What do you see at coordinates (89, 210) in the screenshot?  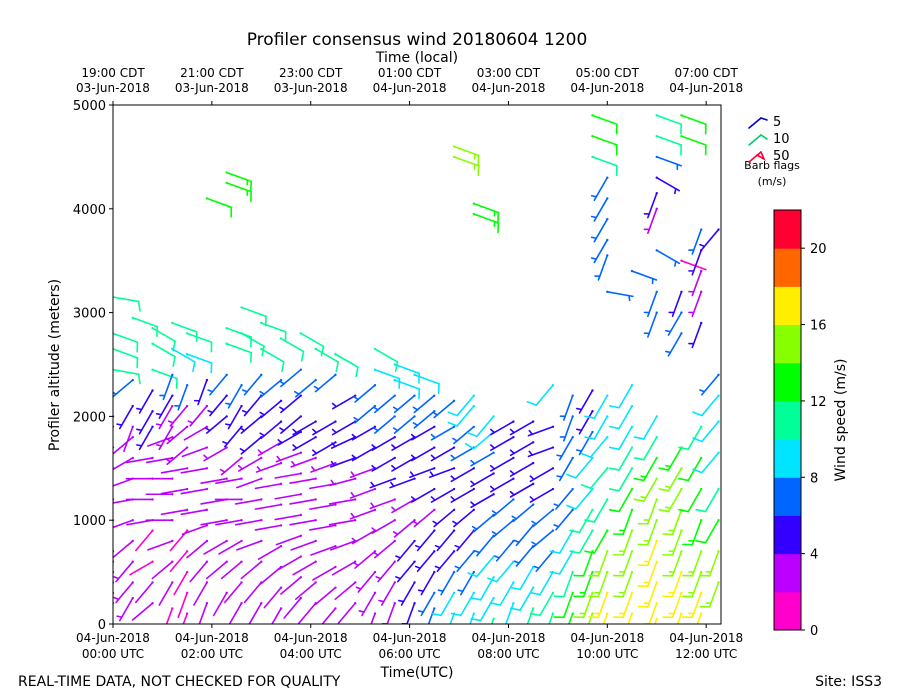 I see `y-tick-label: 4000` at bounding box center [89, 210].